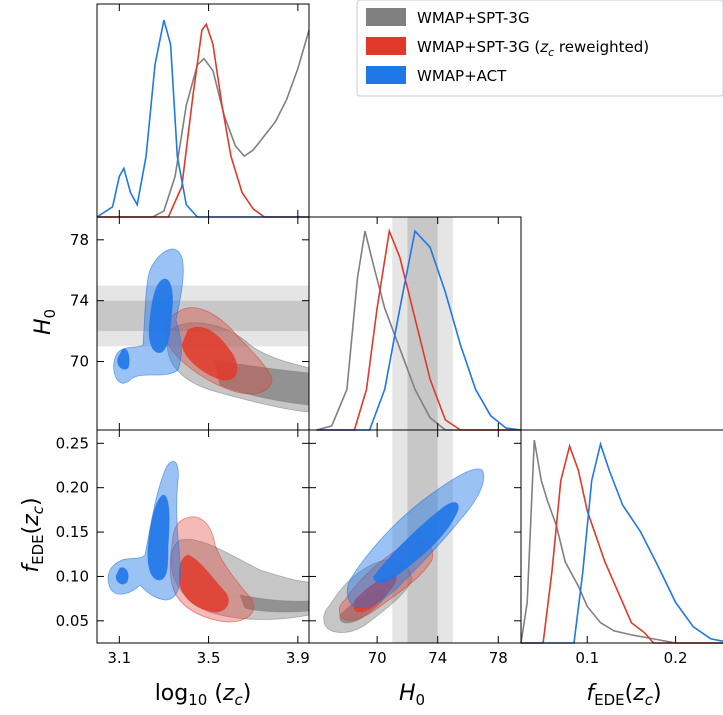 The height and width of the screenshot is (715, 723). Describe the element at coordinates (122, 576) in the screenshot. I see `contour-act-zc-f-inner2` at that location.